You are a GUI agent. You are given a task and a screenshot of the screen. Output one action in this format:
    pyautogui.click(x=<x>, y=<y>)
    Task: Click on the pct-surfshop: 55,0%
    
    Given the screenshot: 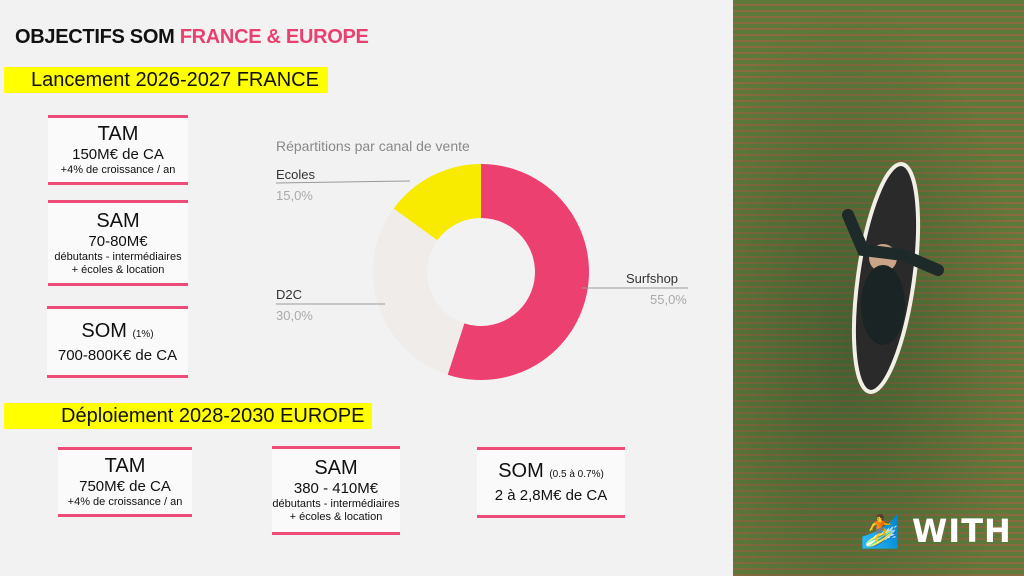 What is the action you would take?
    pyautogui.click(x=668, y=299)
    